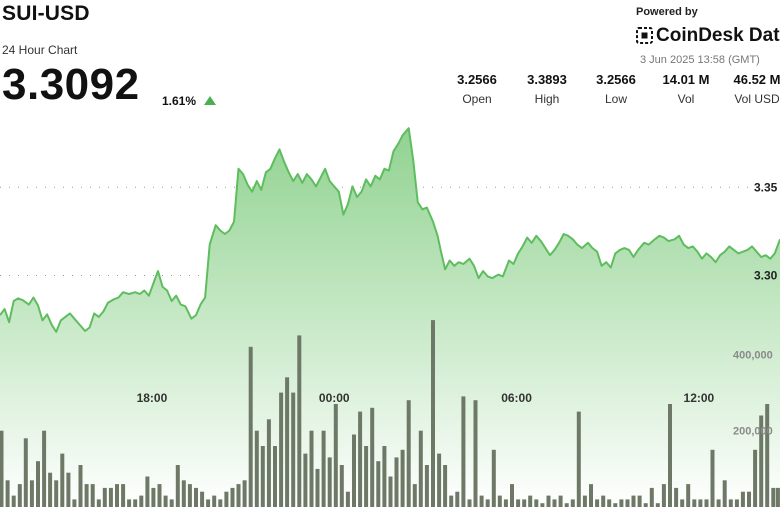 The height and width of the screenshot is (507, 780). I want to click on x-tick-label: 00:00, so click(334, 398).